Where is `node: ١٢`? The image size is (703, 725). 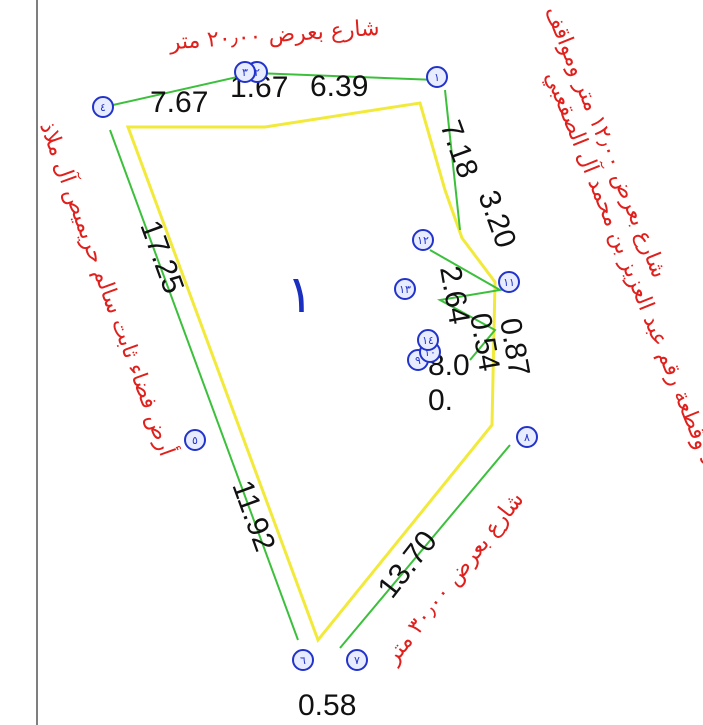 node: ١٢ is located at coordinates (423, 240).